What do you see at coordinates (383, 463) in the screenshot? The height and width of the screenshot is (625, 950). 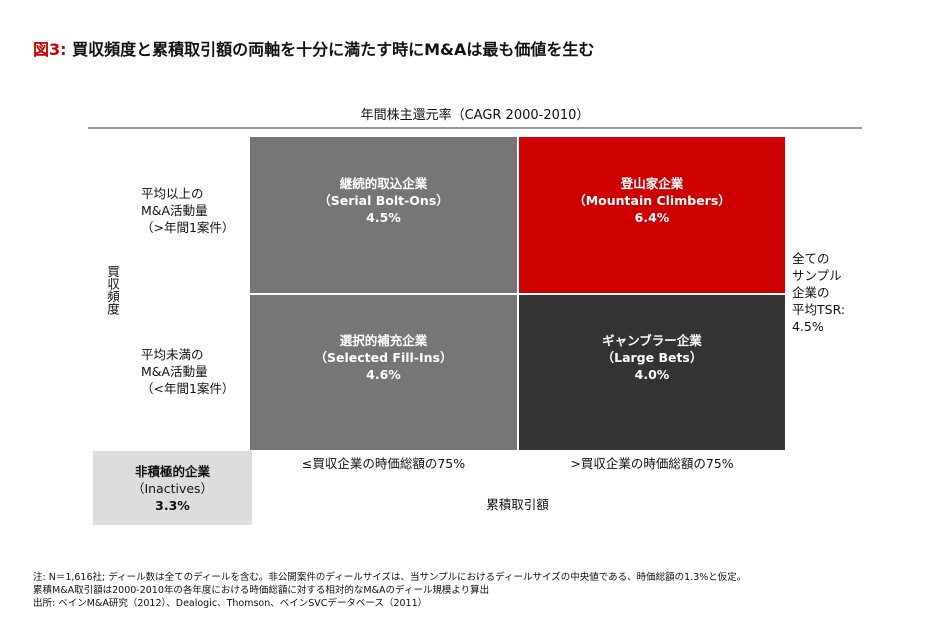 I see `col-label-low: ≤買収企業の時価総額の75%` at bounding box center [383, 463].